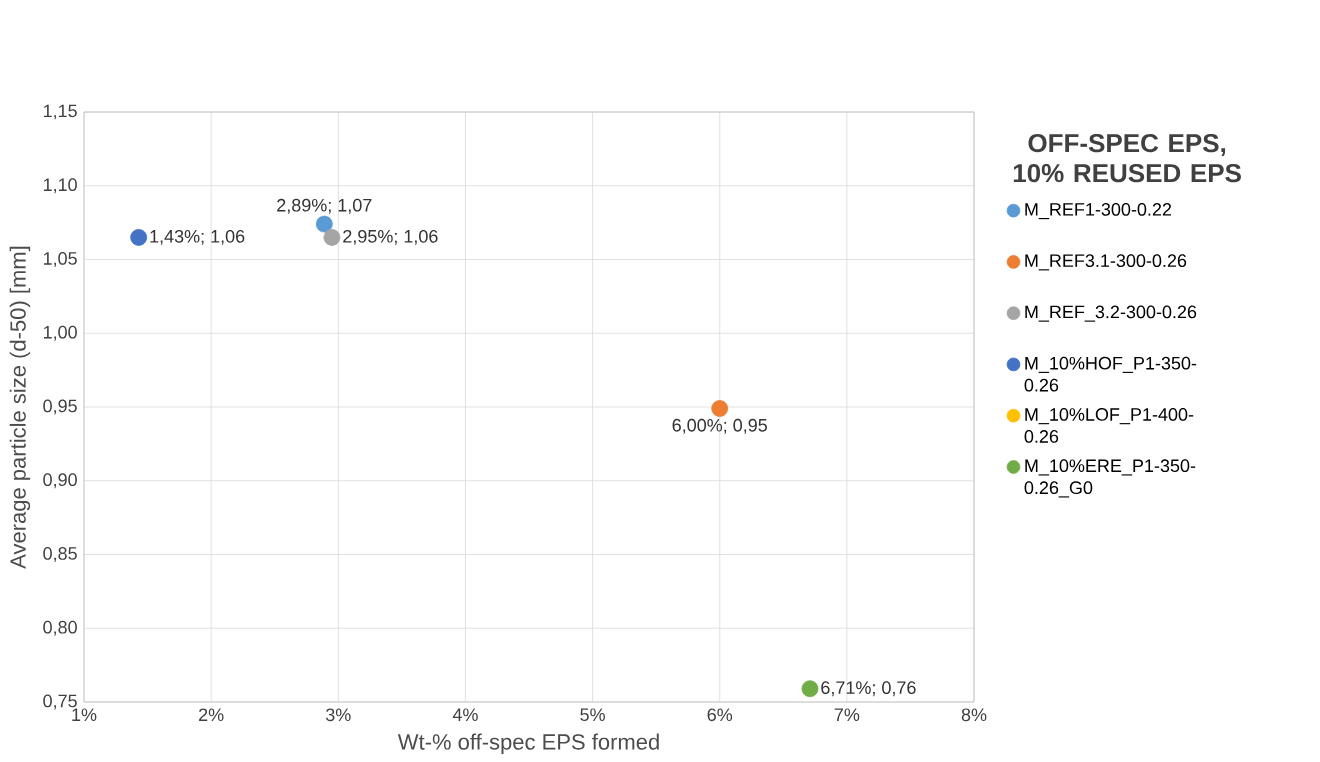  I want to click on x-axis-title: Wt-% off-spec EPS formed, so click(528, 744).